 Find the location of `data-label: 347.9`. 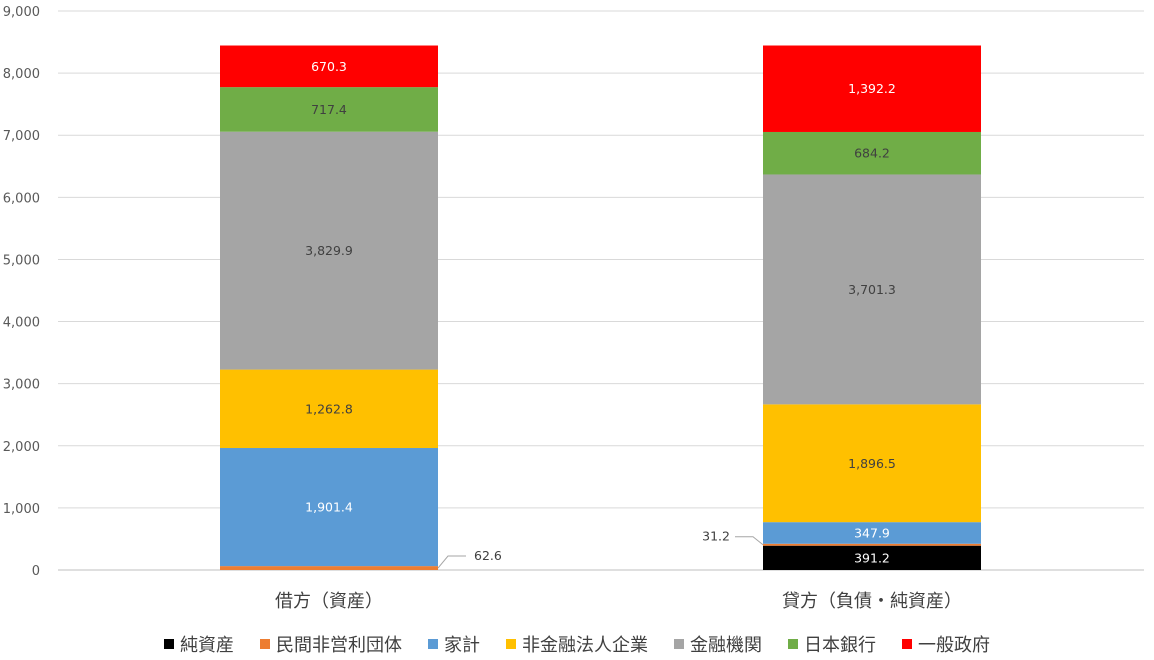

data-label: 347.9 is located at coordinates (872, 532).